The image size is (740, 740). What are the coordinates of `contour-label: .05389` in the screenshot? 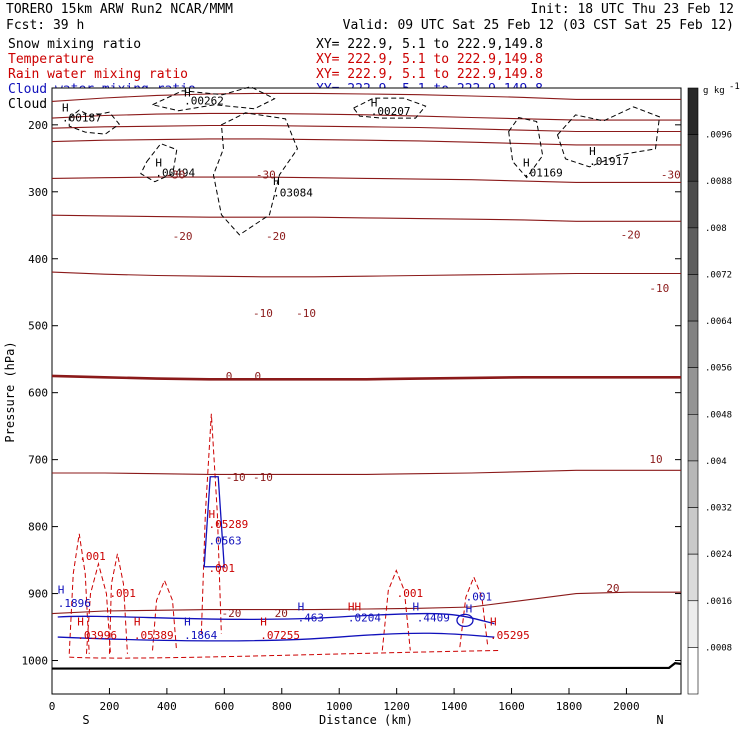 It's located at (154, 635).